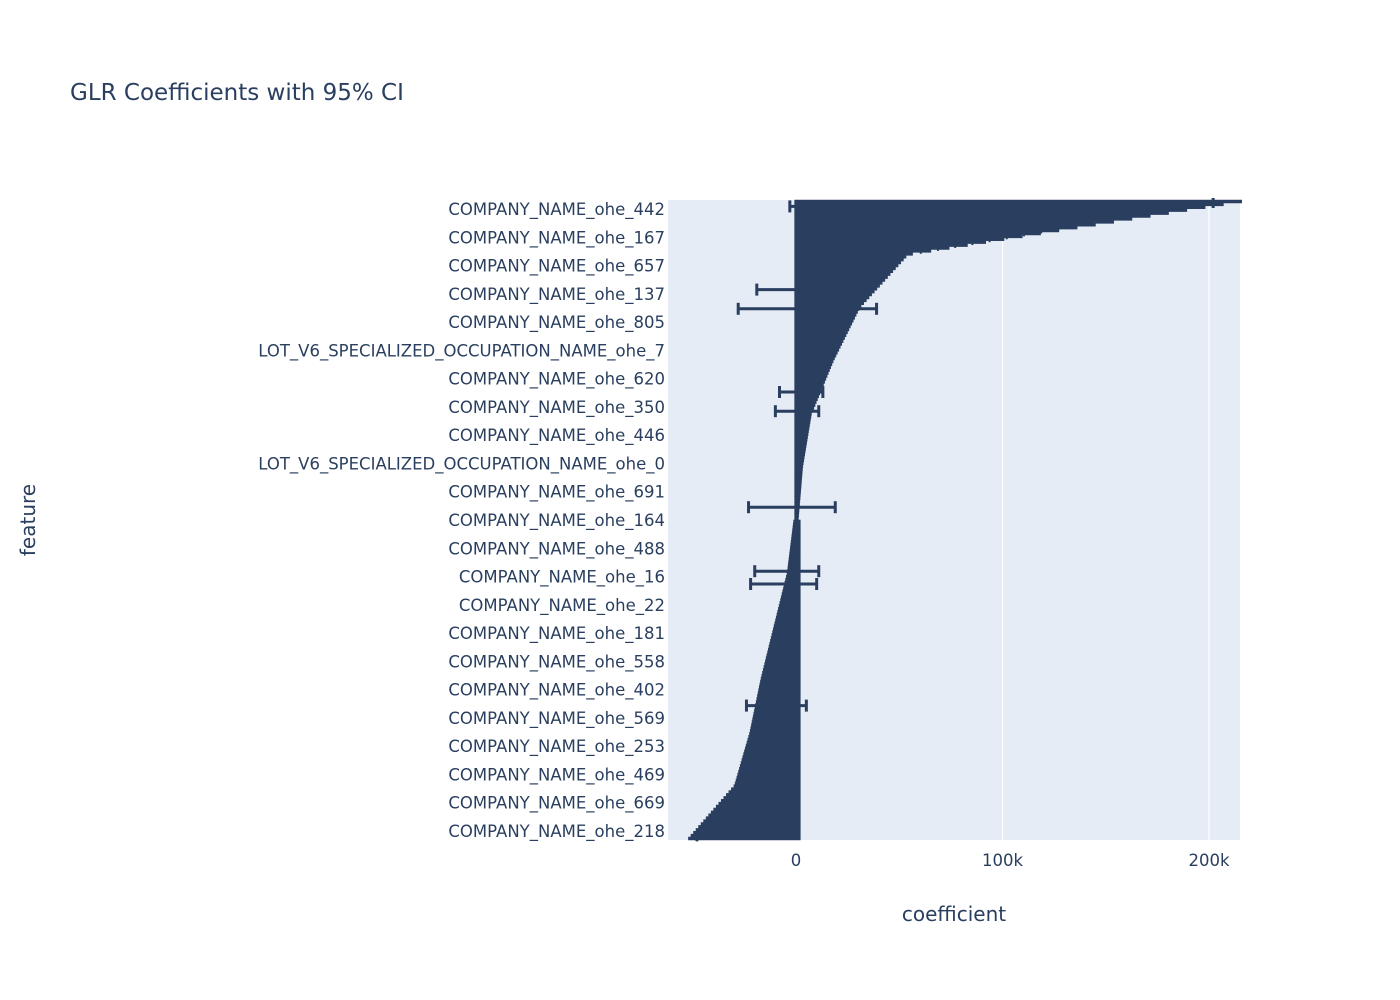  I want to click on x-tick-labels: 0 100k 200k, so click(1010, 860).